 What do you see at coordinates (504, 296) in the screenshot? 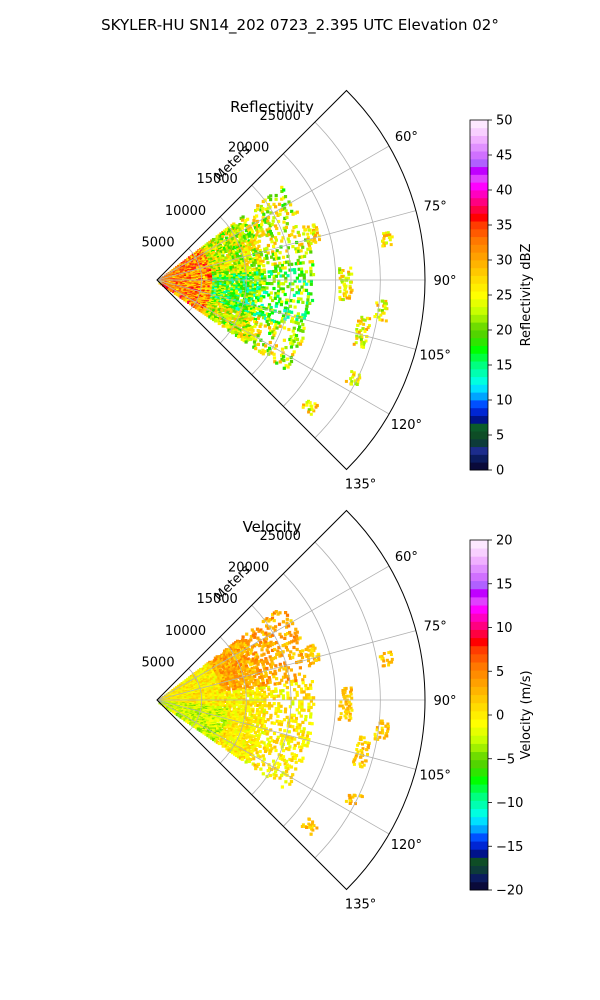
I see `colorbar-tick-label: 25` at bounding box center [504, 296].